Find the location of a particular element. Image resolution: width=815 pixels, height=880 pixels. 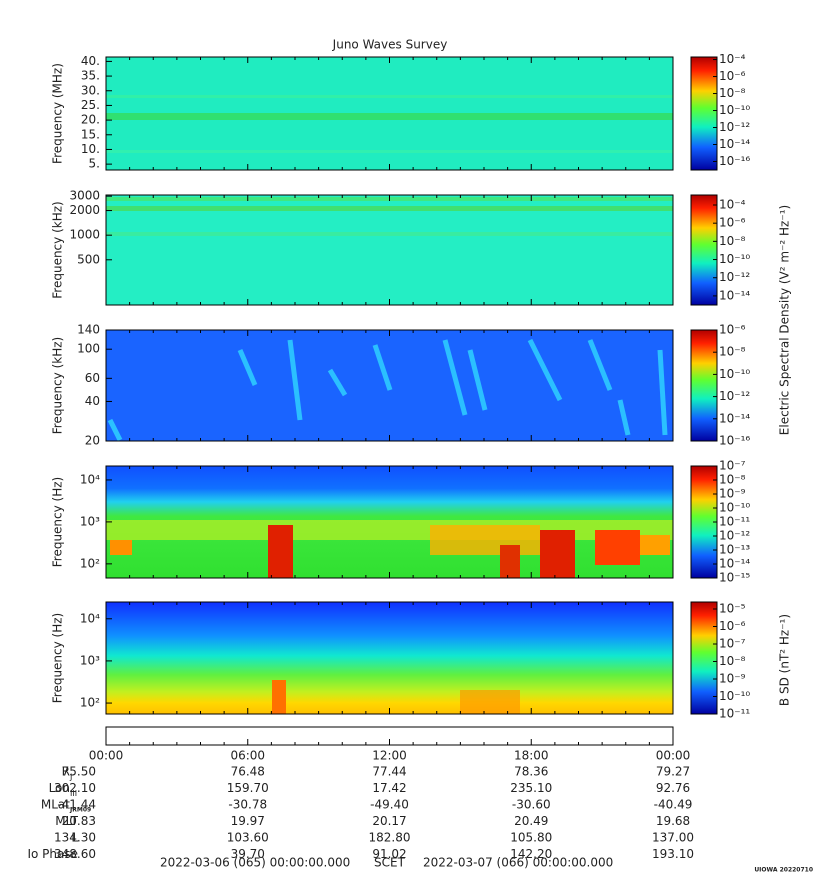

colorbar-tick-label: 10⁻⁴ is located at coordinates (732, 59).